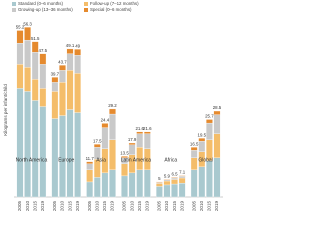 Image resolution: width=320 pixels, height=240 pixels. What do you see at coordinates (194, 143) in the screenshot?
I see `total-label: 16.5` at bounding box center [194, 143].